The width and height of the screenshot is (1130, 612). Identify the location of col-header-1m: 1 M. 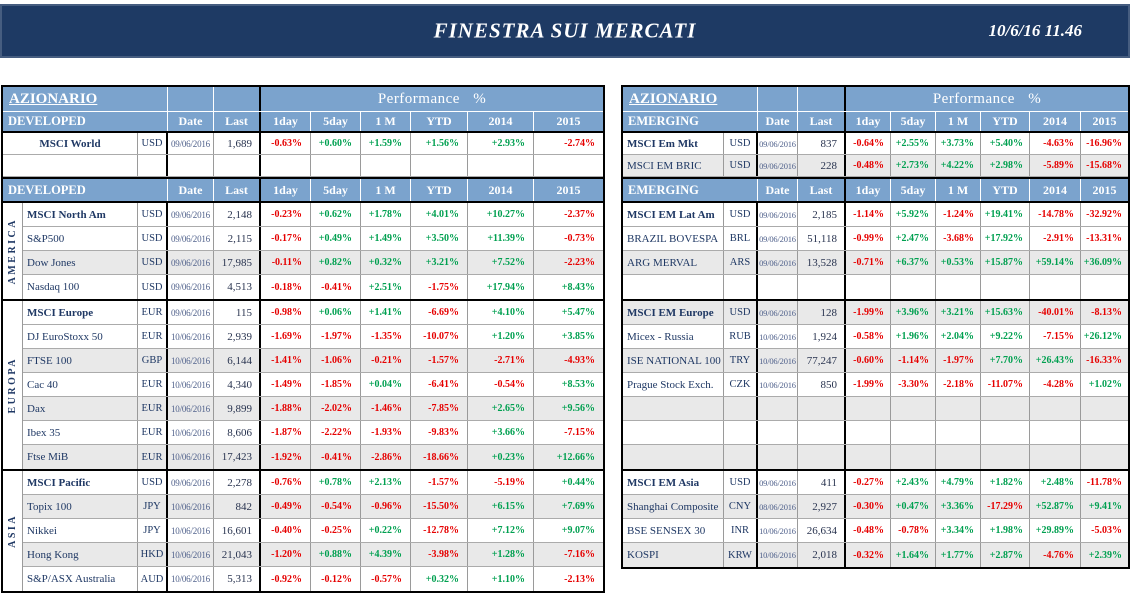
(386, 121).